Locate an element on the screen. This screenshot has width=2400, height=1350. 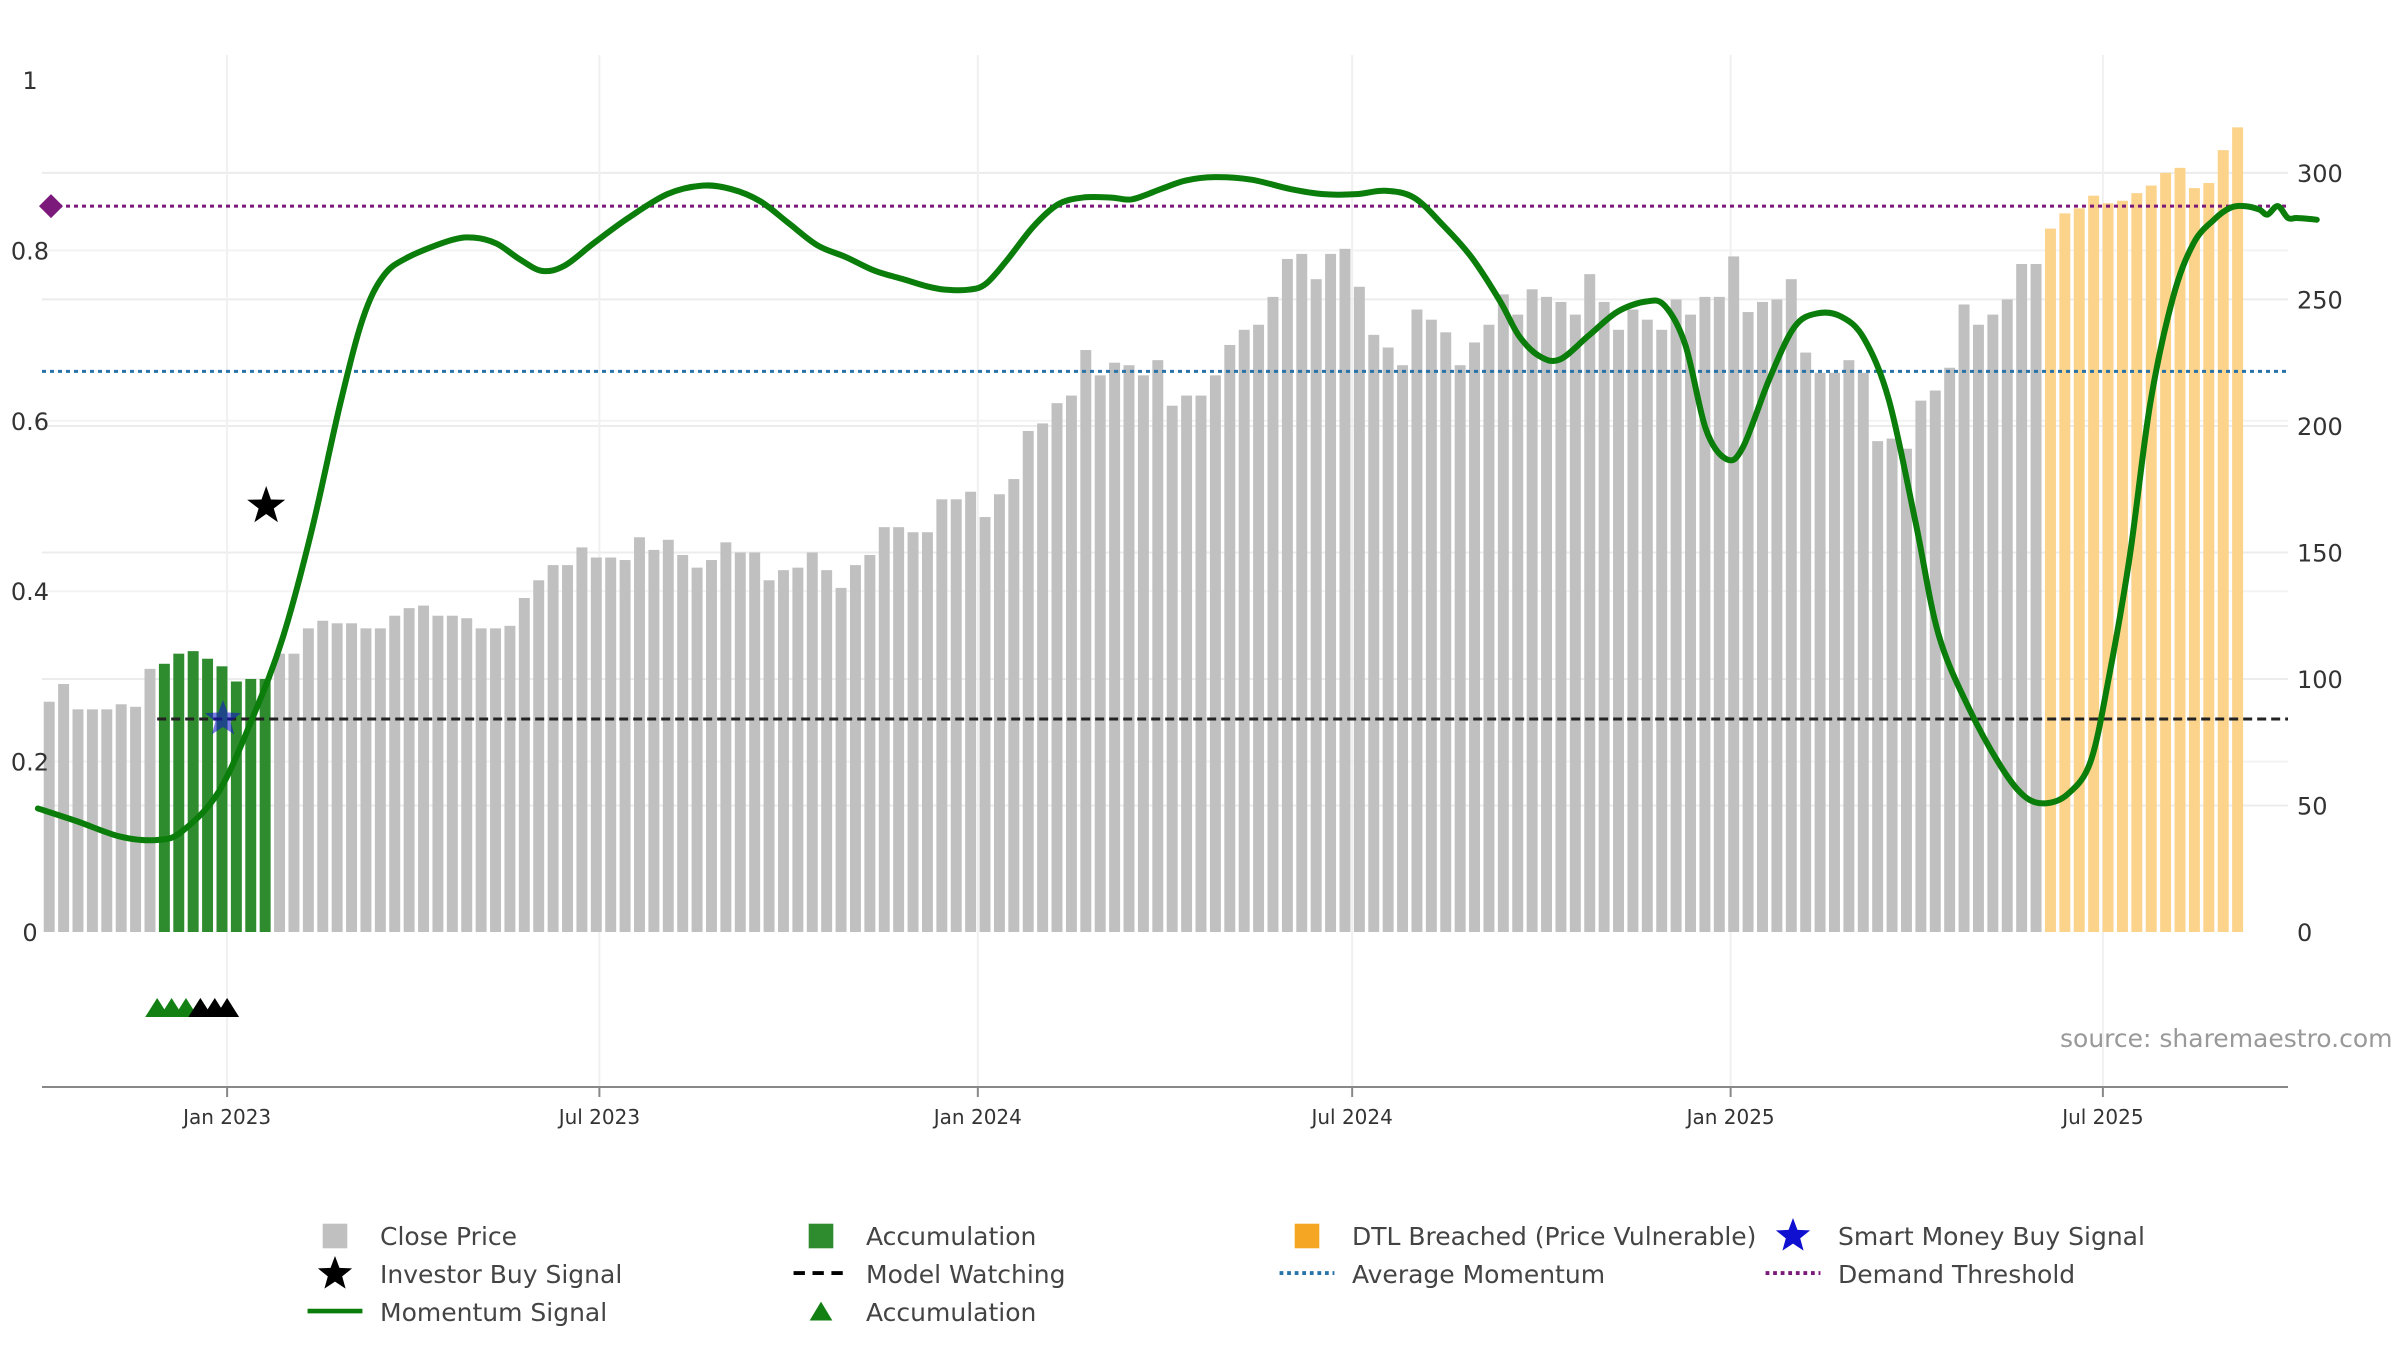
y-right-tick-label: 200 is located at coordinates (2320, 427).